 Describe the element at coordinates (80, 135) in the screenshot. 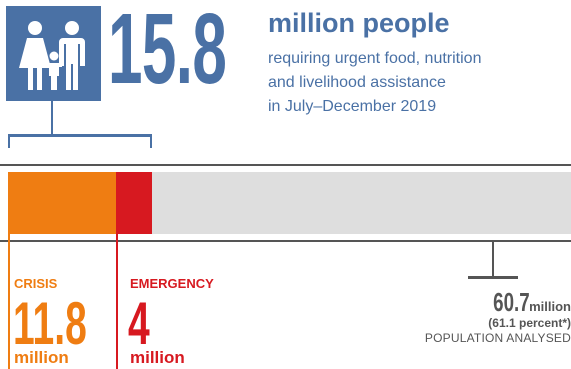

I see `bracket-bar` at that location.